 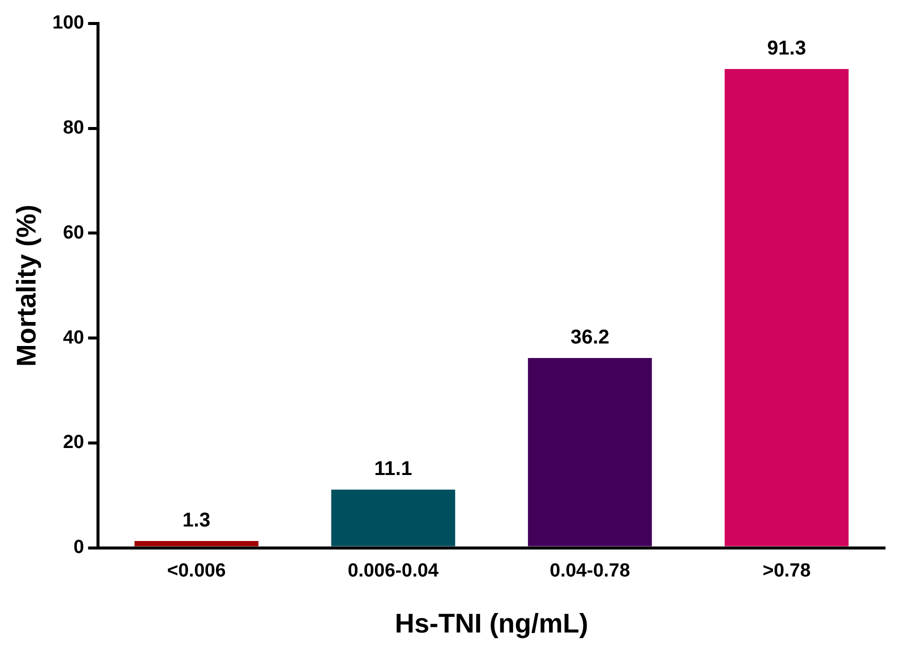 I want to click on x-tick-label: <0.006, so click(x=196, y=571).